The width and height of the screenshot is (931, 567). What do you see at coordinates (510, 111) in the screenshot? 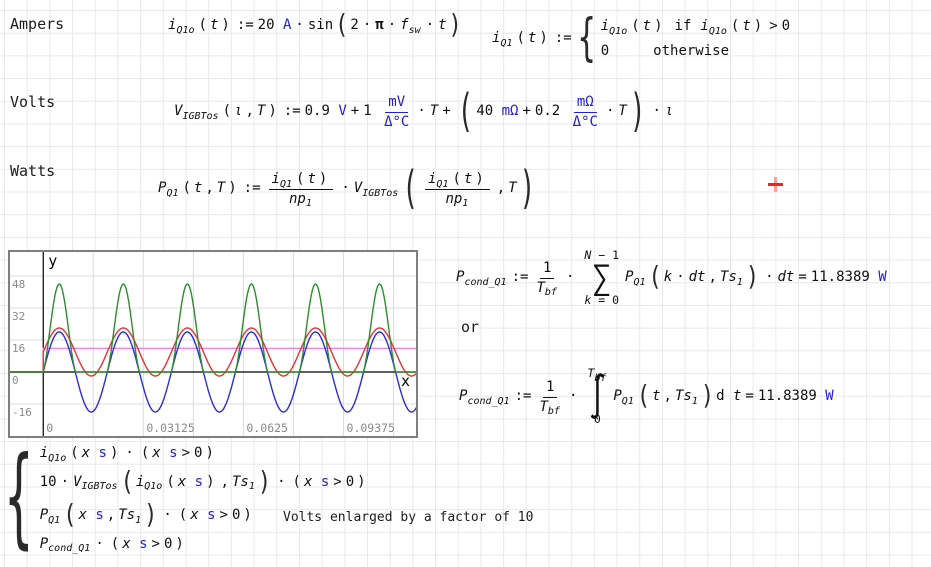
I see `math-token: mΩ` at bounding box center [510, 111].